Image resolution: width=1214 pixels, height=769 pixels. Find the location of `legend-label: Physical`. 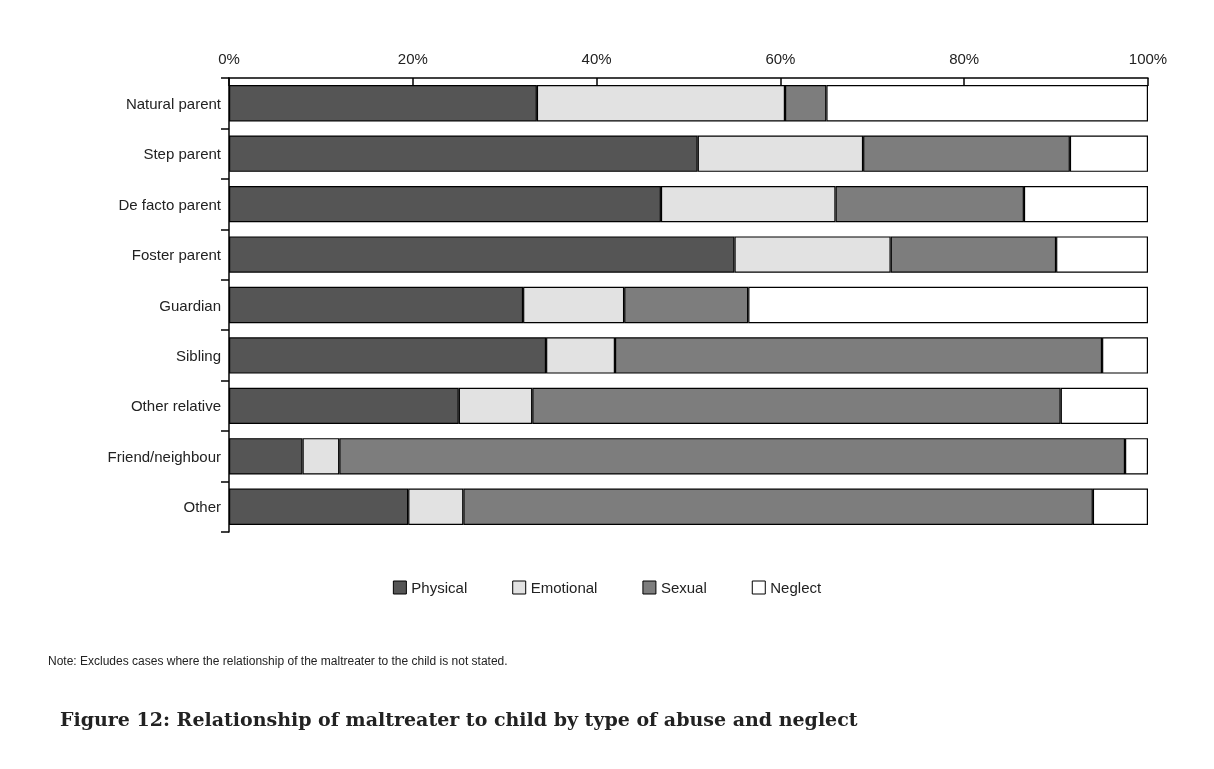

legend-label: Physical is located at coordinates (439, 587).